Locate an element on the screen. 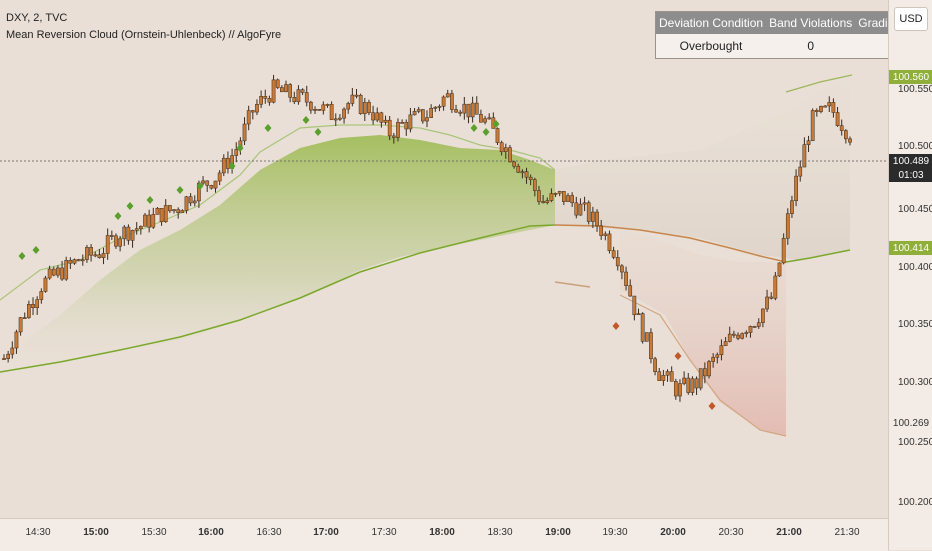 Image resolution: width=932 pixels, height=551 pixels. time-tick: 19:30 is located at coordinates (615, 532).